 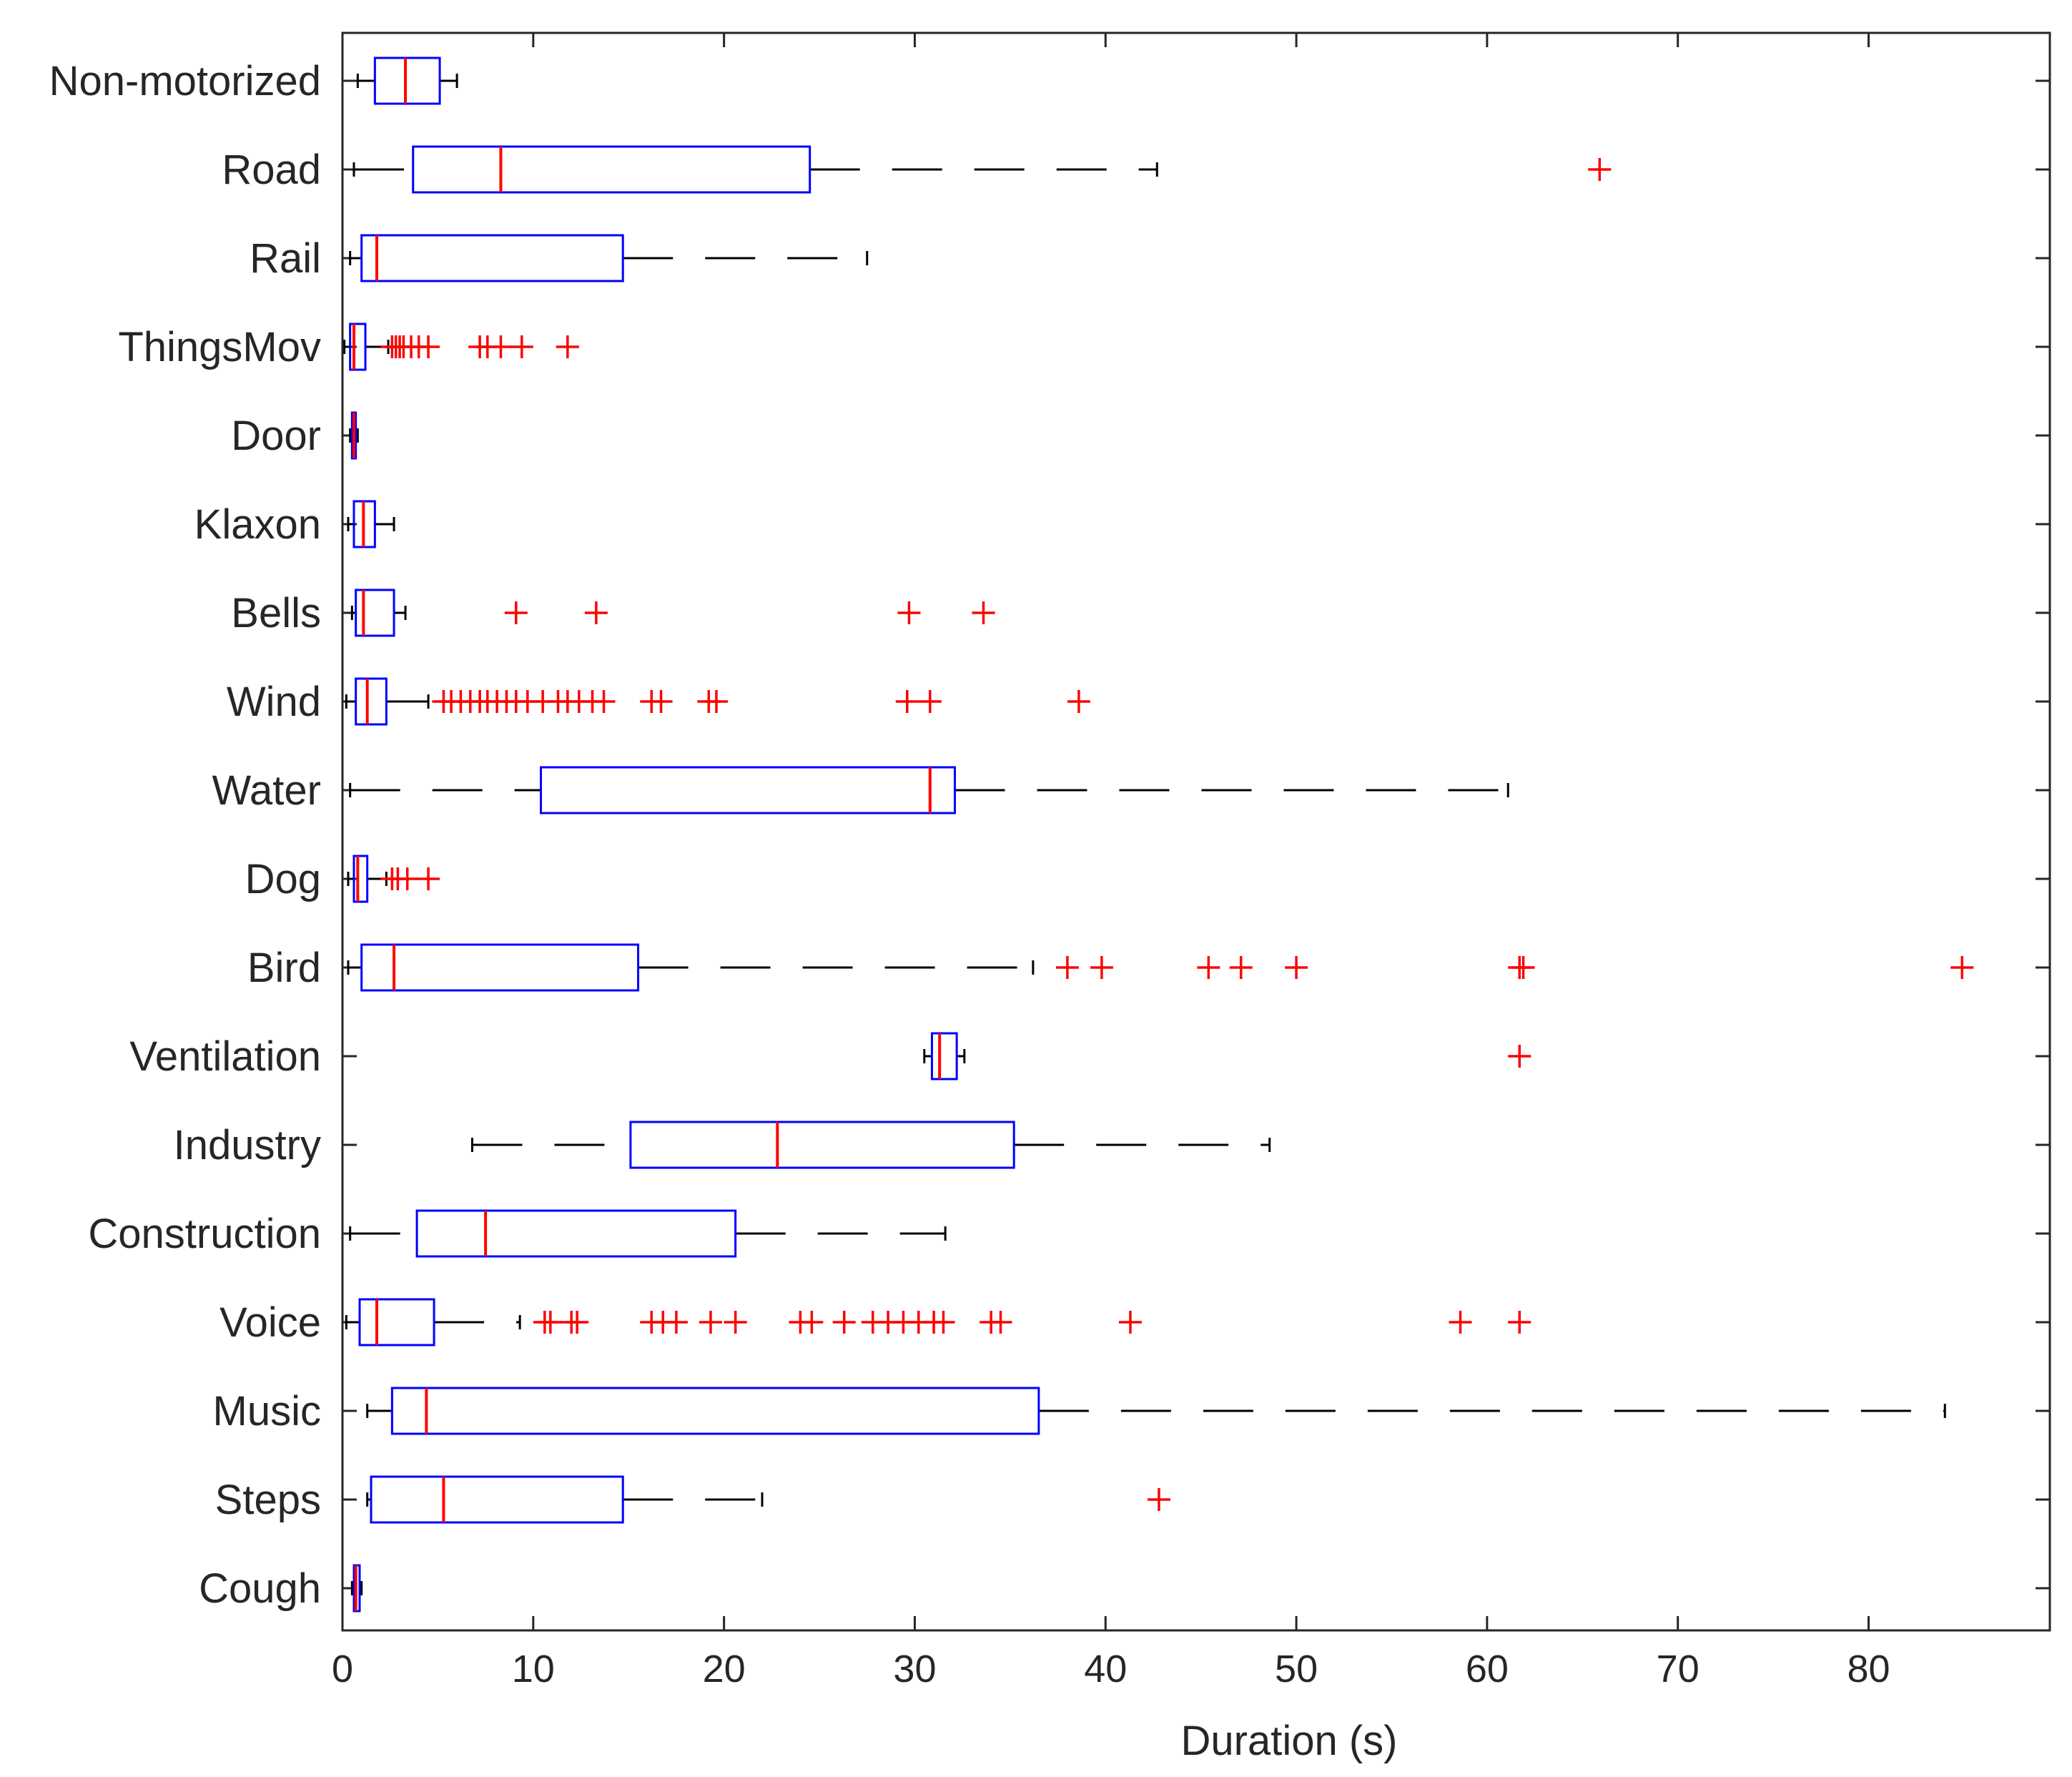 I want to click on x-tick-label: 50, so click(x=1296, y=1669).